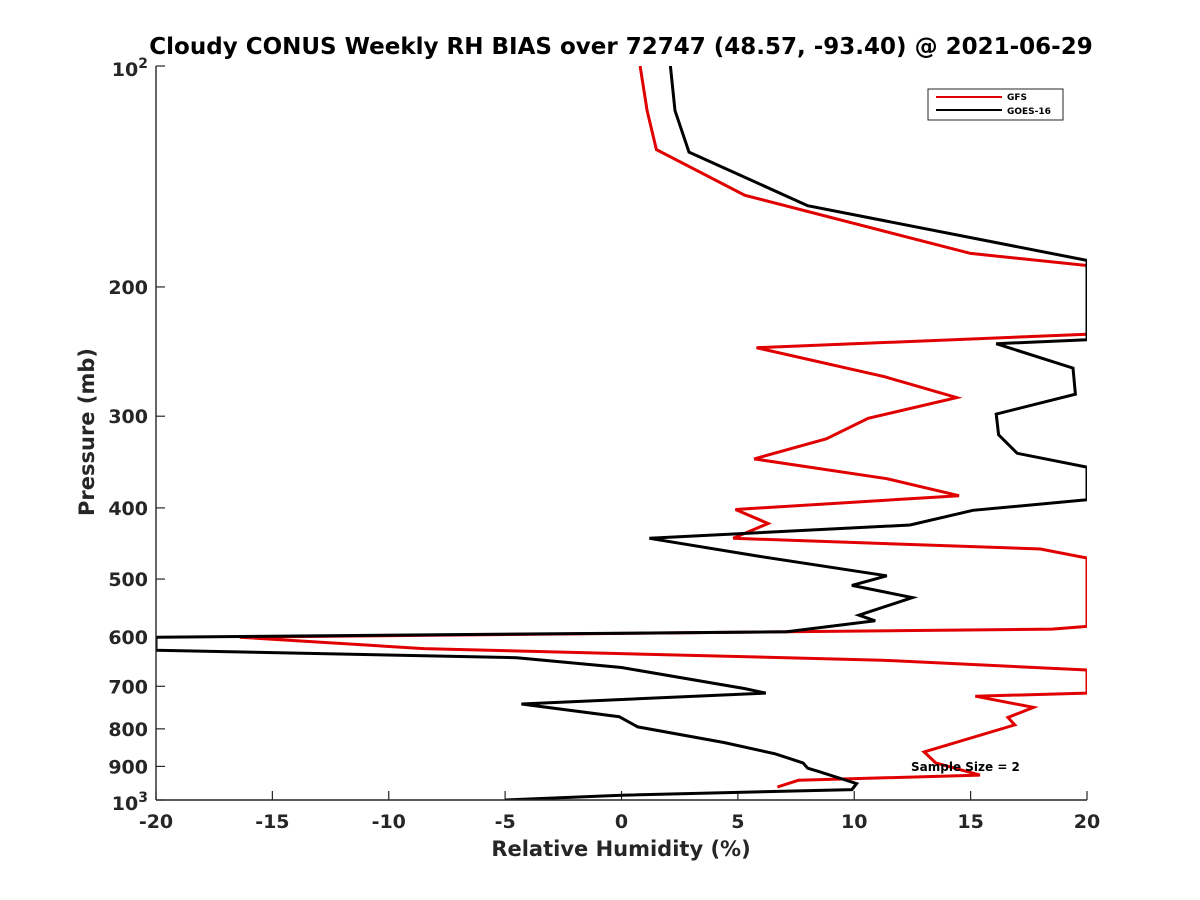  Describe the element at coordinates (505, 822) in the screenshot. I see `x-tick-label: -5` at that location.